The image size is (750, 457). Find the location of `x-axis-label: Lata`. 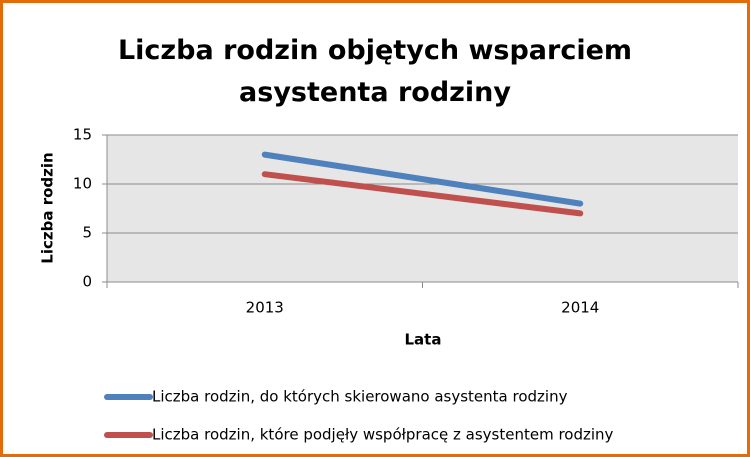

x-axis-label: Lata is located at coordinates (423, 340).